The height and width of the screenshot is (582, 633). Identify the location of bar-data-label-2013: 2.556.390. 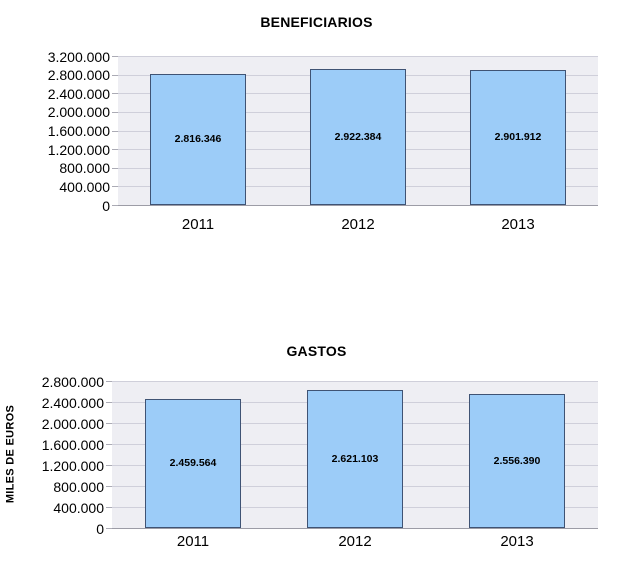
(517, 460).